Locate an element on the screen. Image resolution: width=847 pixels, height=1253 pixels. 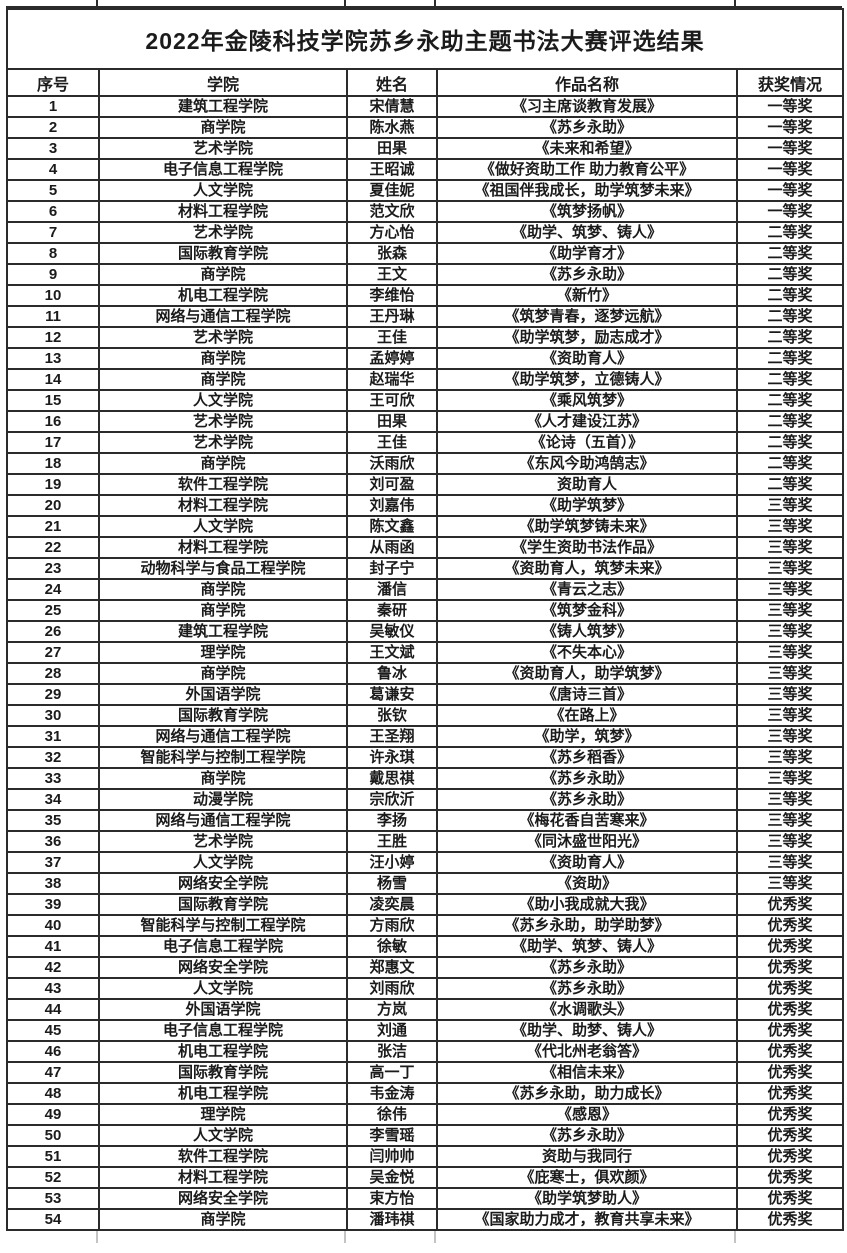
cell-work: 《感恩》 is located at coordinates (587, 1114).